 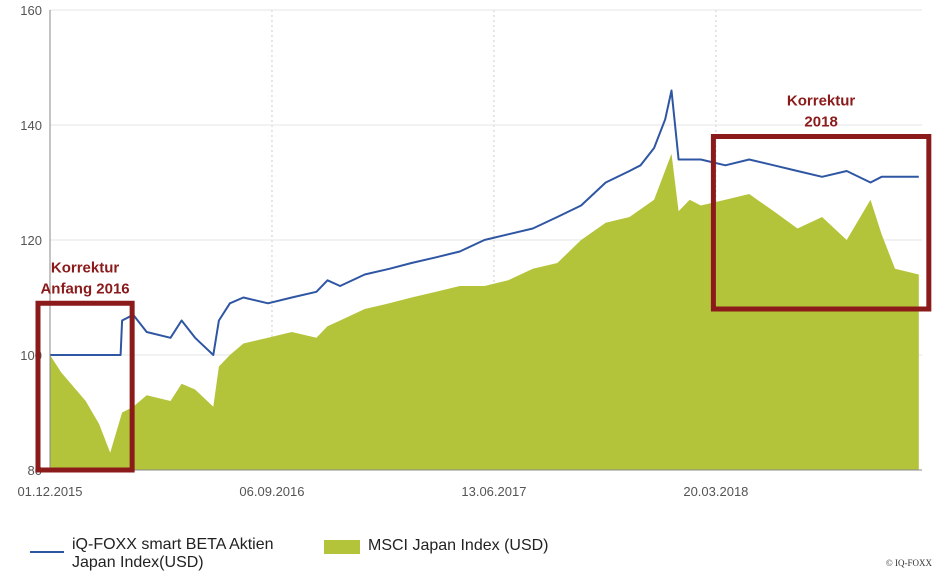 What do you see at coordinates (271, 491) in the screenshot?
I see `x-tick-label: 06.09.2016` at bounding box center [271, 491].